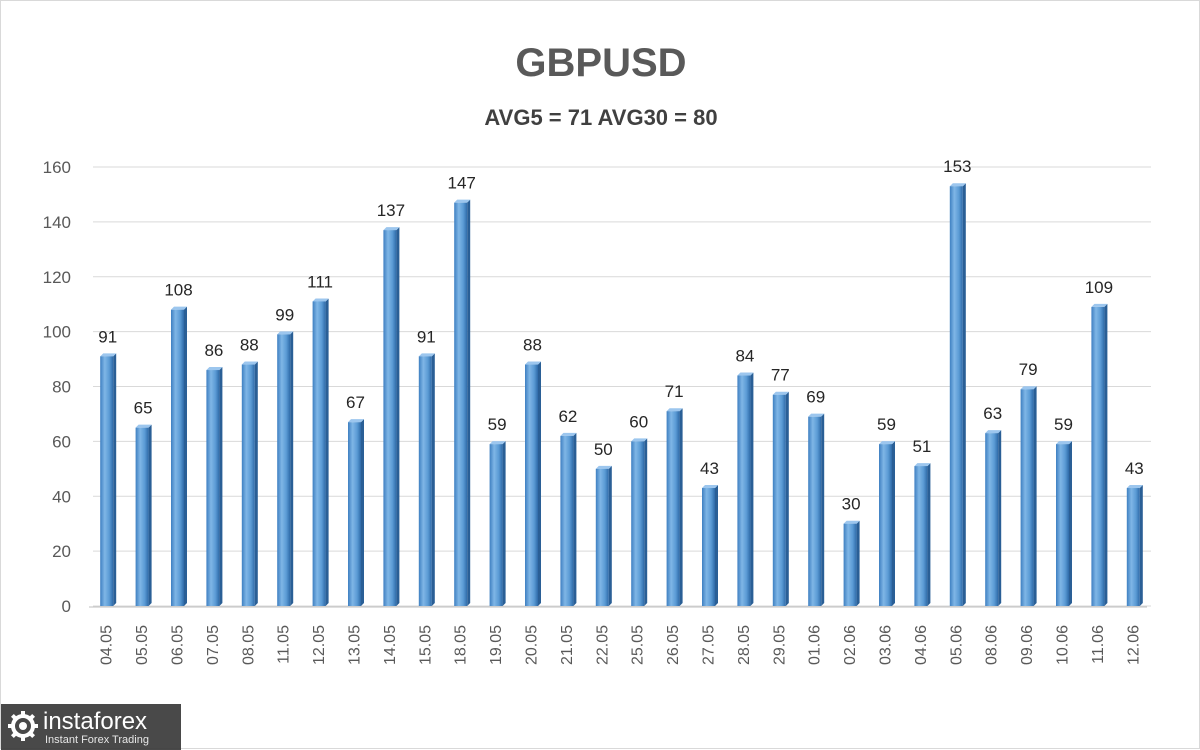 The height and width of the screenshot is (750, 1200). I want to click on x-tick-label: 11.06, so click(1098, 644).